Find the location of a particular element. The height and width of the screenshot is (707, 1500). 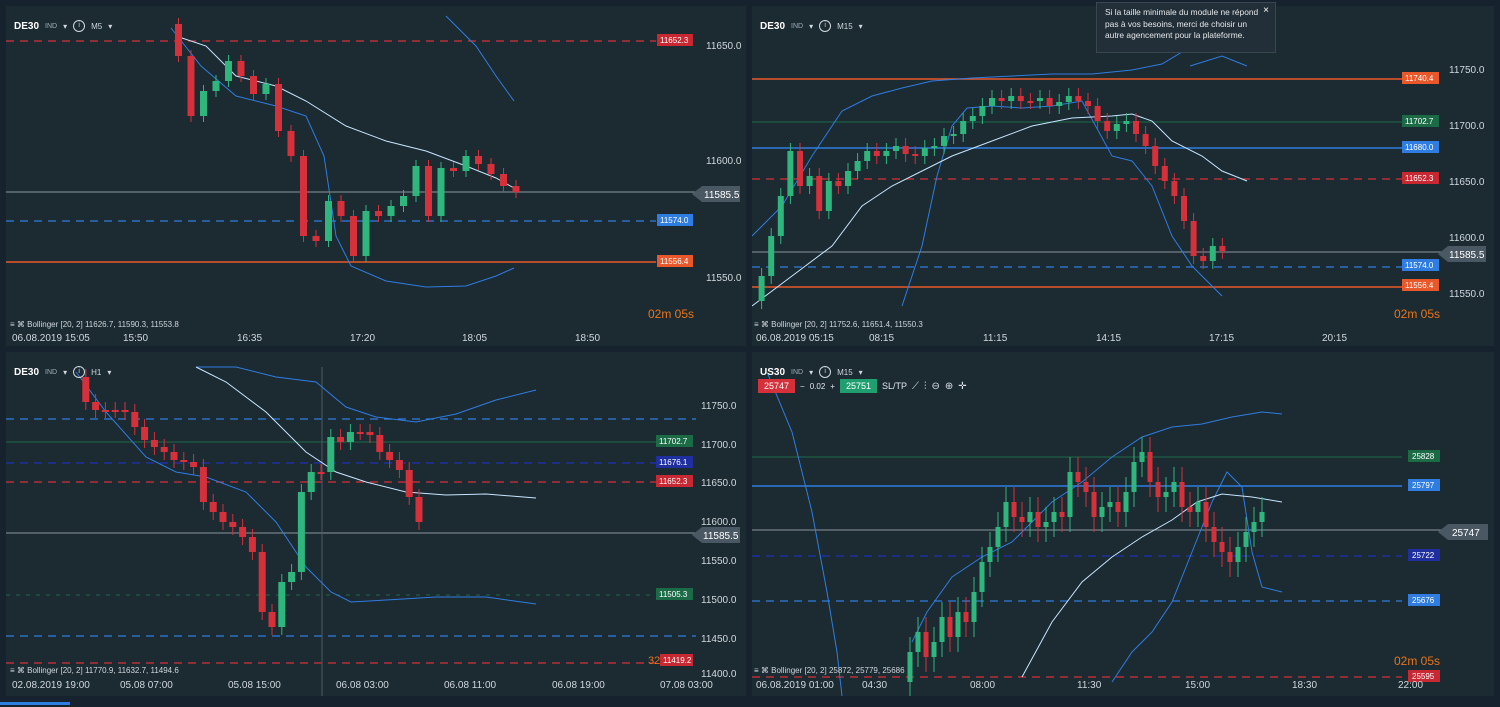

level-badge-label: 11652.3 is located at coordinates (674, 40).